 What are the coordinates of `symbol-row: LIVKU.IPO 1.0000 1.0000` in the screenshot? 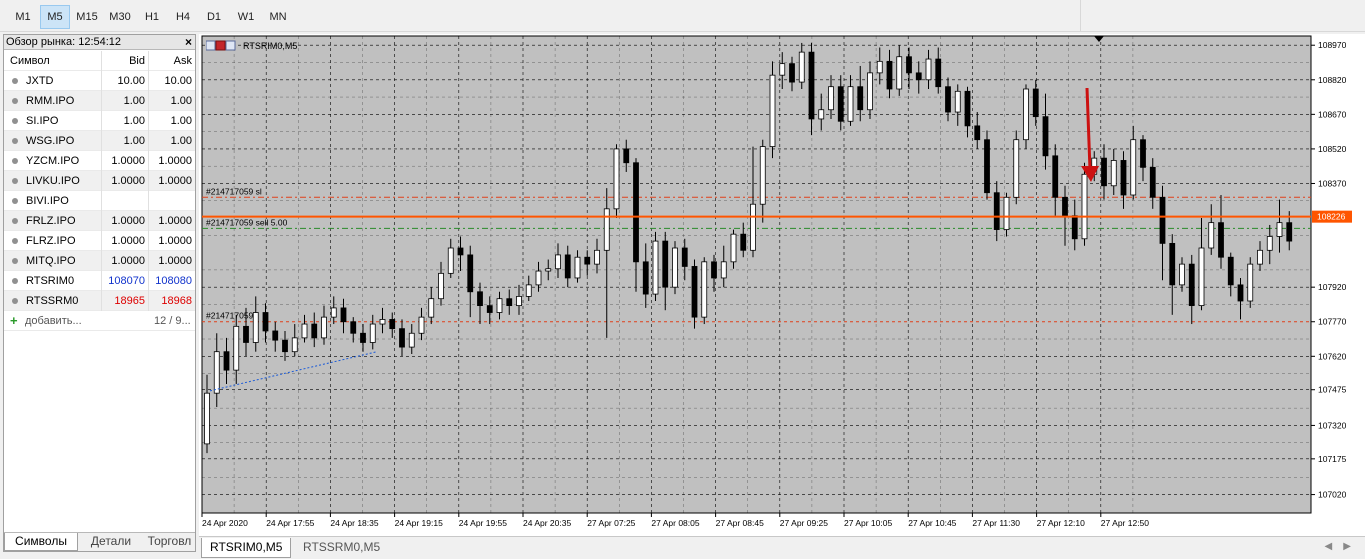 It's located at (99, 181).